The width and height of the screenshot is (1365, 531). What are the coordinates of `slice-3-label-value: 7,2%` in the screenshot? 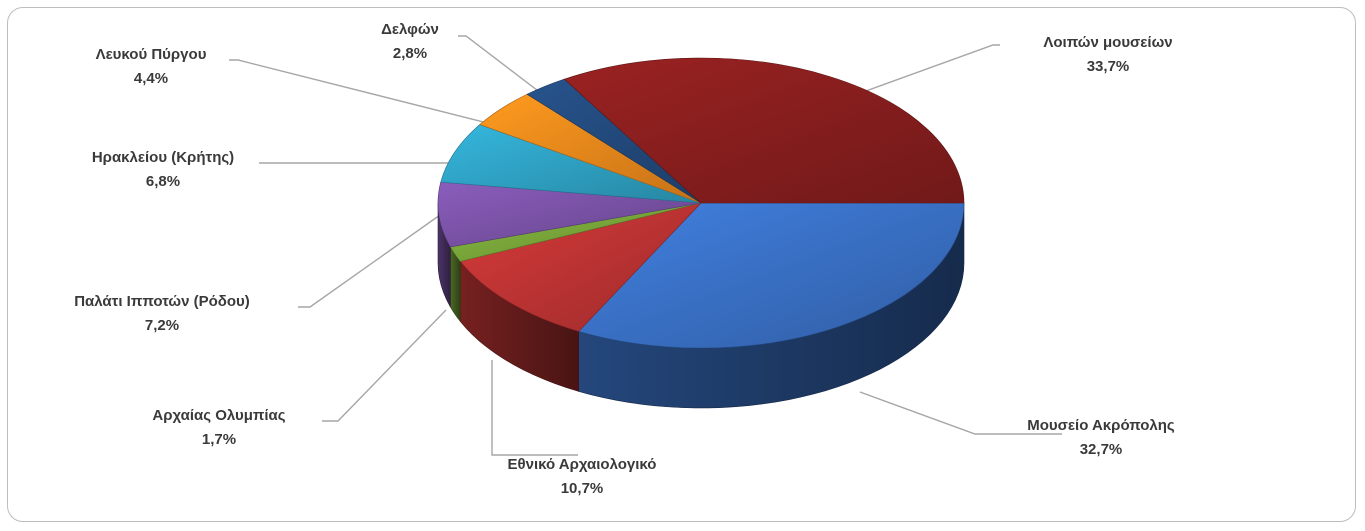 It's located at (162, 325).